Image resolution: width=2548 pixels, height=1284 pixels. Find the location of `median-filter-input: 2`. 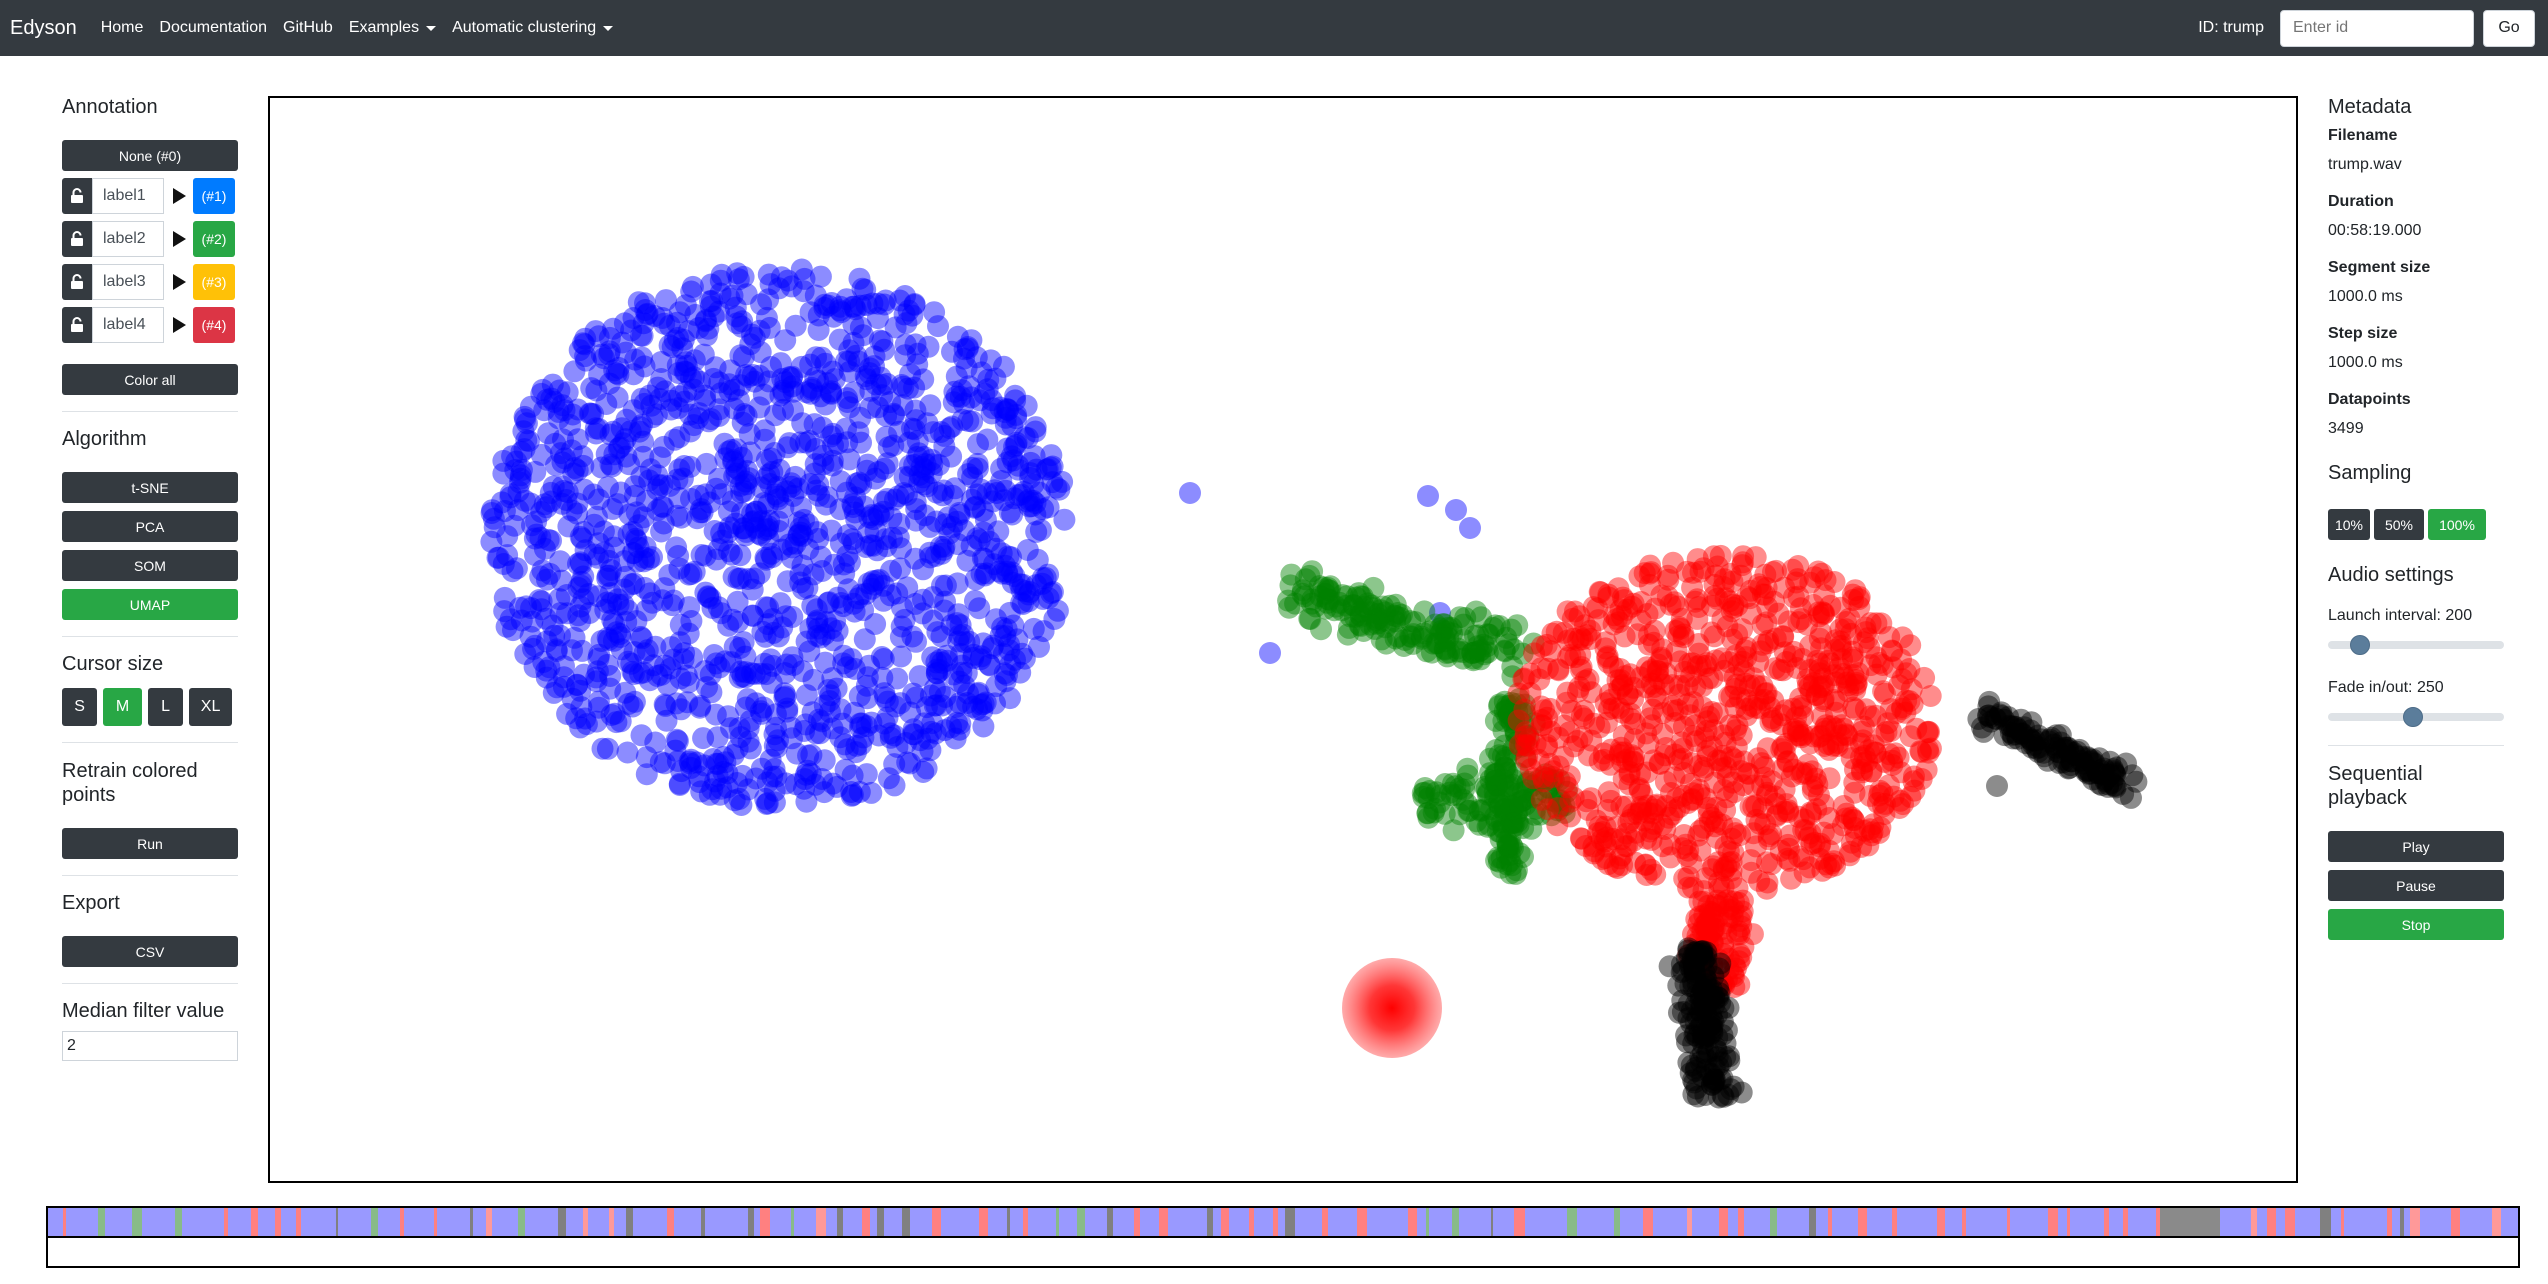

median-filter-input: 2 is located at coordinates (150, 1046).